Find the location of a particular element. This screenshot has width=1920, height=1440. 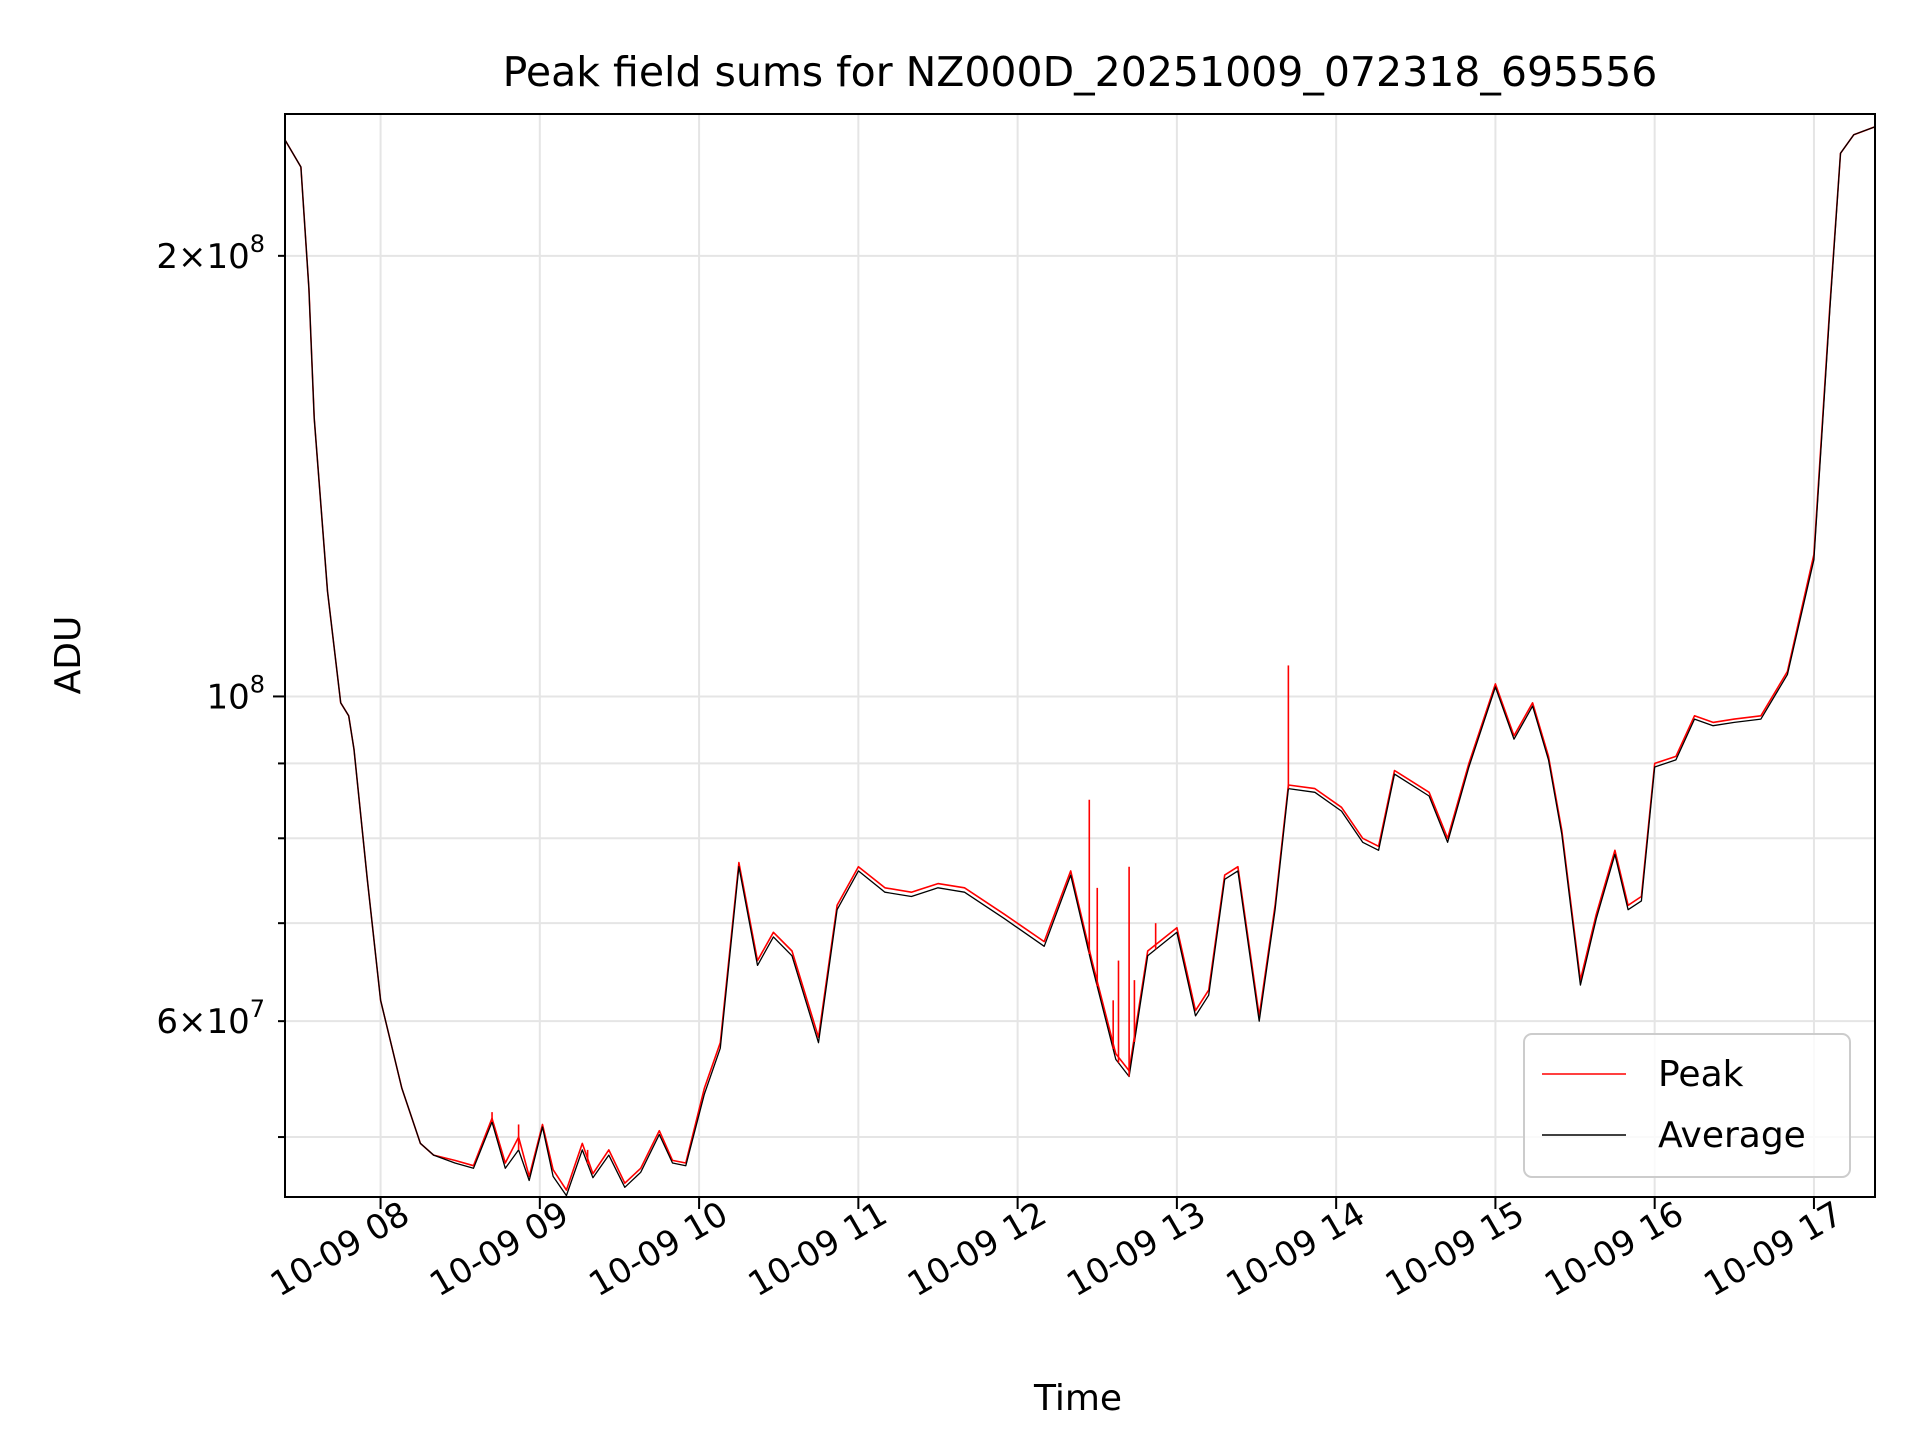

x-axis-label: Time is located at coordinates (1077, 1398).